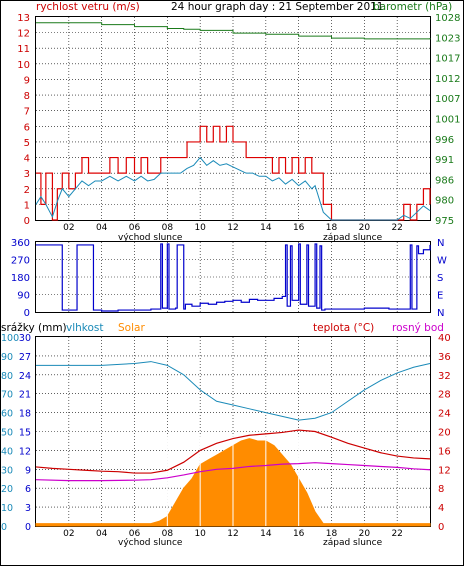 The image size is (464, 566). What do you see at coordinates (28, 470) in the screenshot?
I see `rain-tick-label: 9` at bounding box center [28, 470].